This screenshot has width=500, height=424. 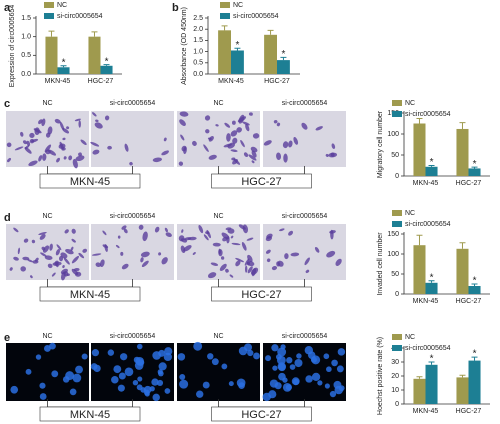 I want to click on y-tick-label: 50, so click(x=395, y=155).